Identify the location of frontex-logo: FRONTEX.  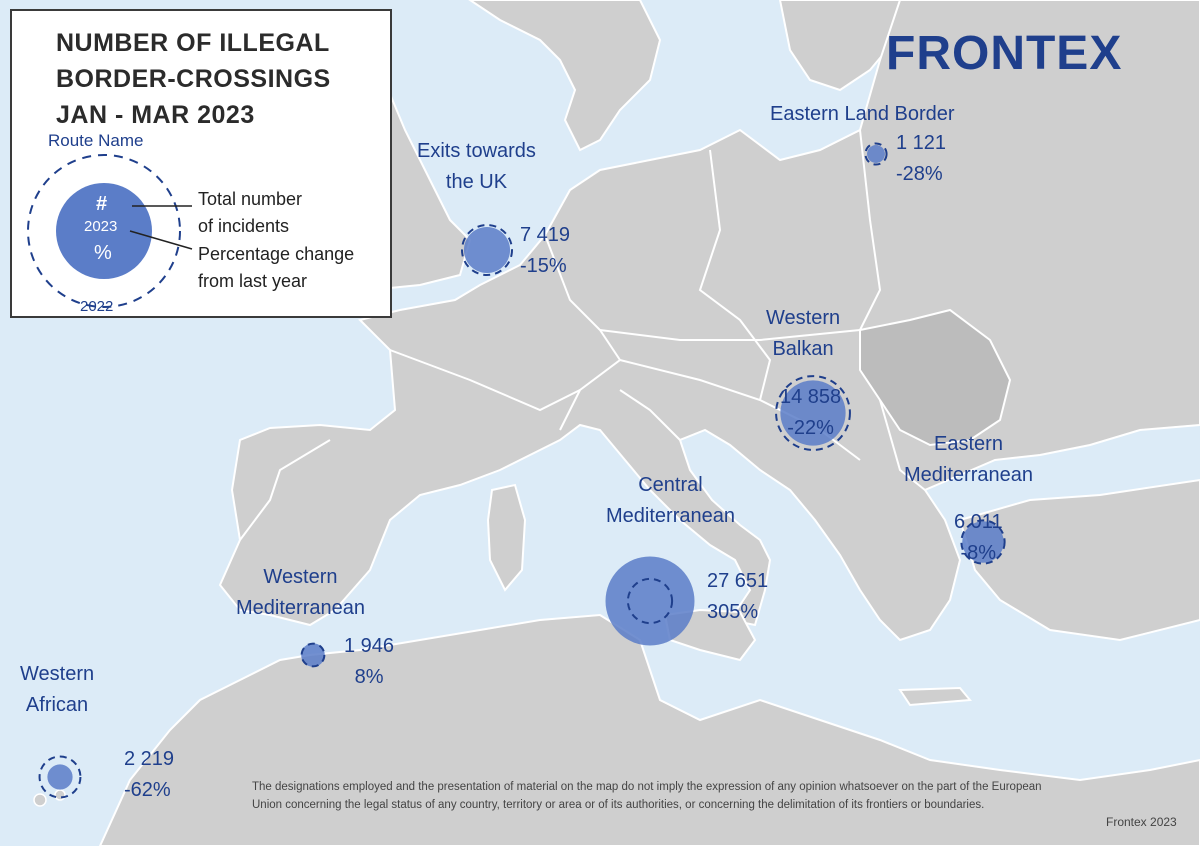
(1004, 53).